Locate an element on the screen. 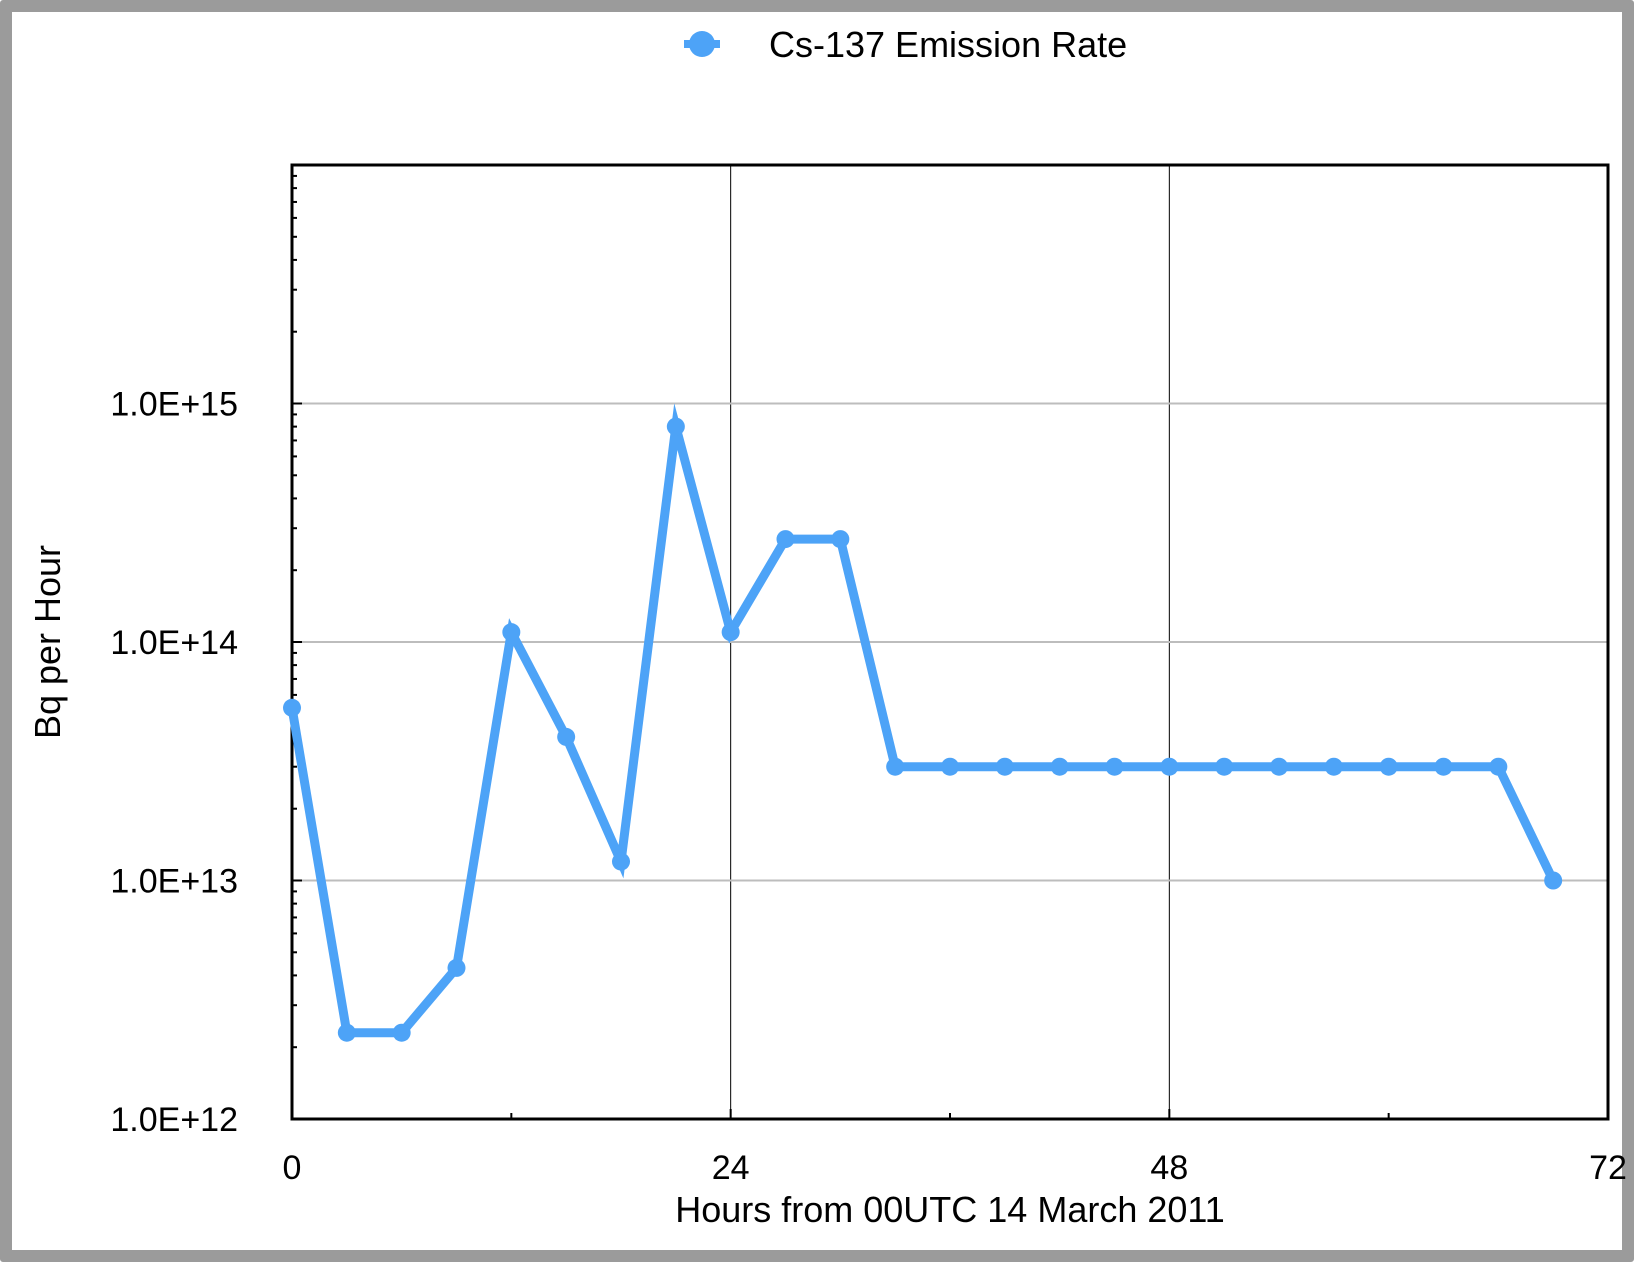  x-tick-label: 48 is located at coordinates (1169, 1168).